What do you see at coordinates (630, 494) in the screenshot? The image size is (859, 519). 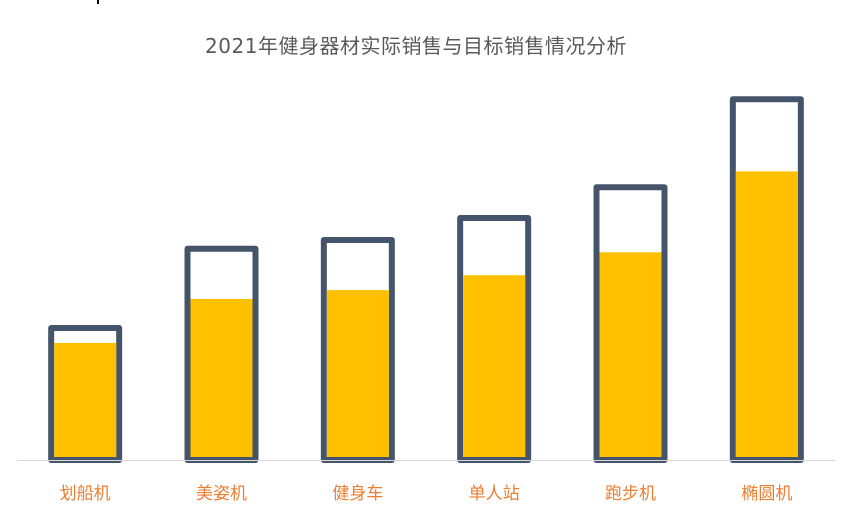 I see `category-label-4: 跑步机` at bounding box center [630, 494].